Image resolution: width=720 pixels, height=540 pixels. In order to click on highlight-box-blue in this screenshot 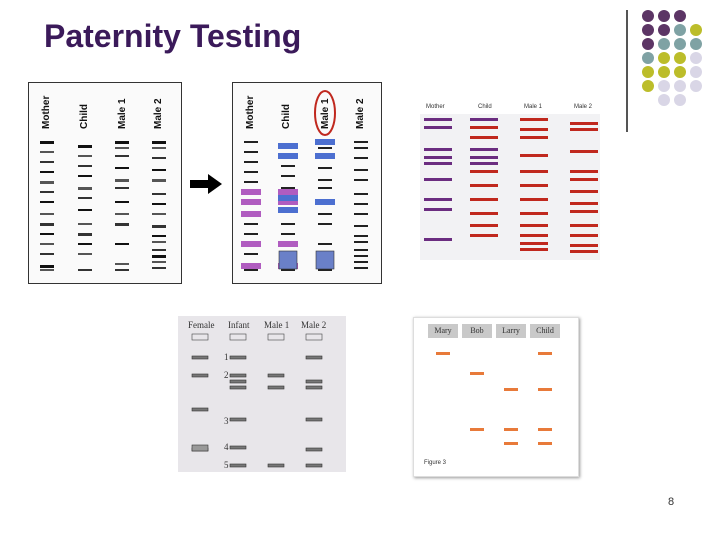, I will do `click(288, 260)`.